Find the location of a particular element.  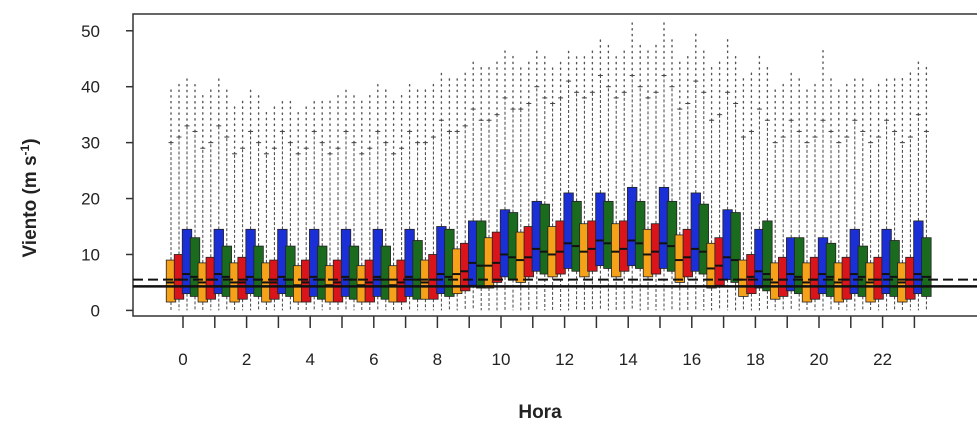

x-tick-label: 2 is located at coordinates (246, 359).